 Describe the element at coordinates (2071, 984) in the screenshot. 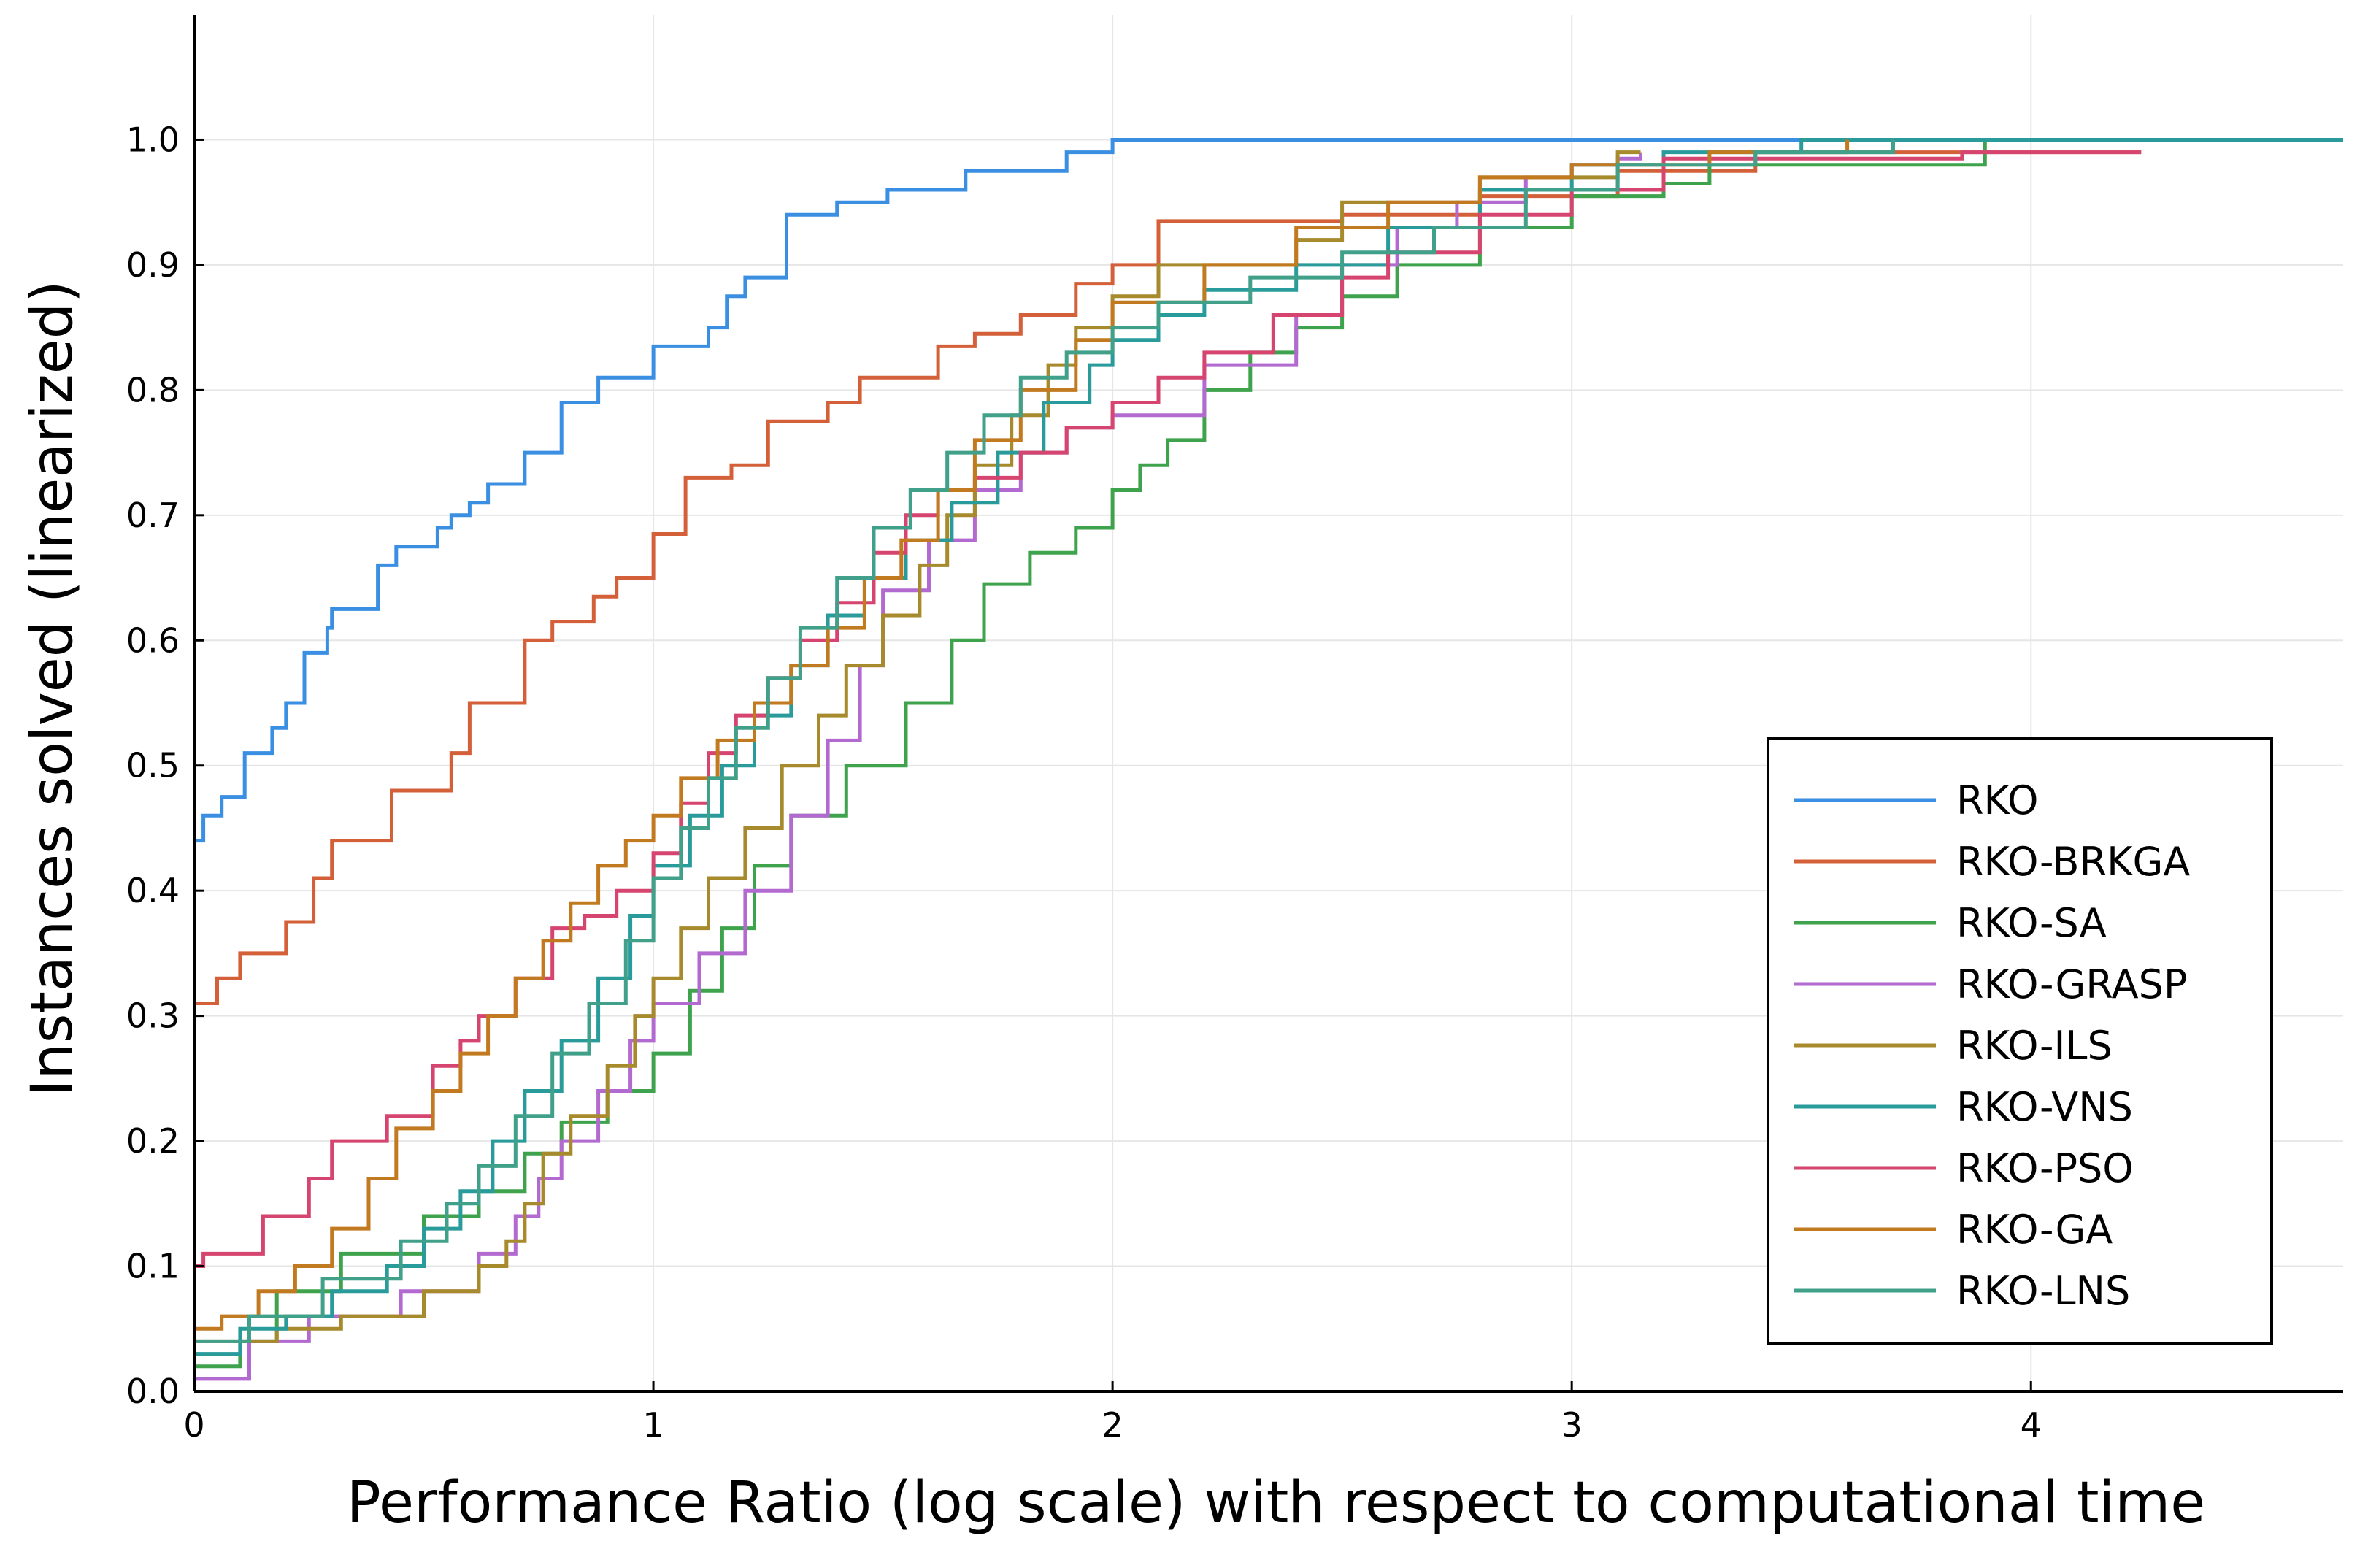

I see `legend-label-rko-grasp: RKO-GRASP` at that location.